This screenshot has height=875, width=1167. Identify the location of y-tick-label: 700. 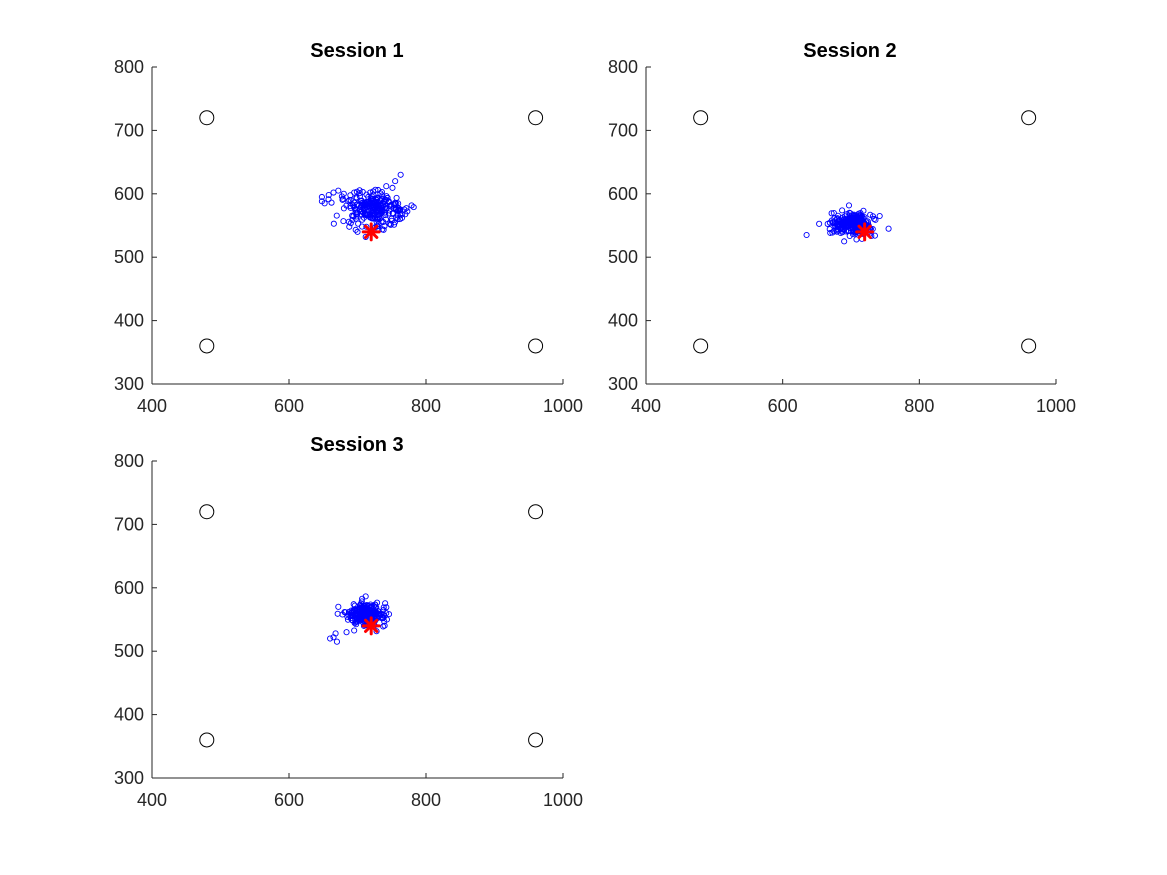
(129, 130).